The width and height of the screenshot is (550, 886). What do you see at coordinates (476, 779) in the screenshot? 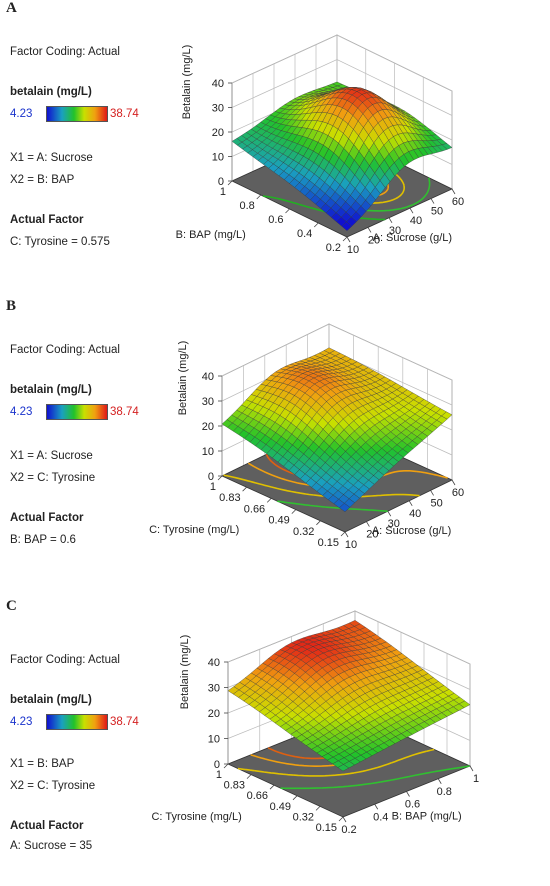
I see `right-axis-tick-label: 1` at bounding box center [476, 779].